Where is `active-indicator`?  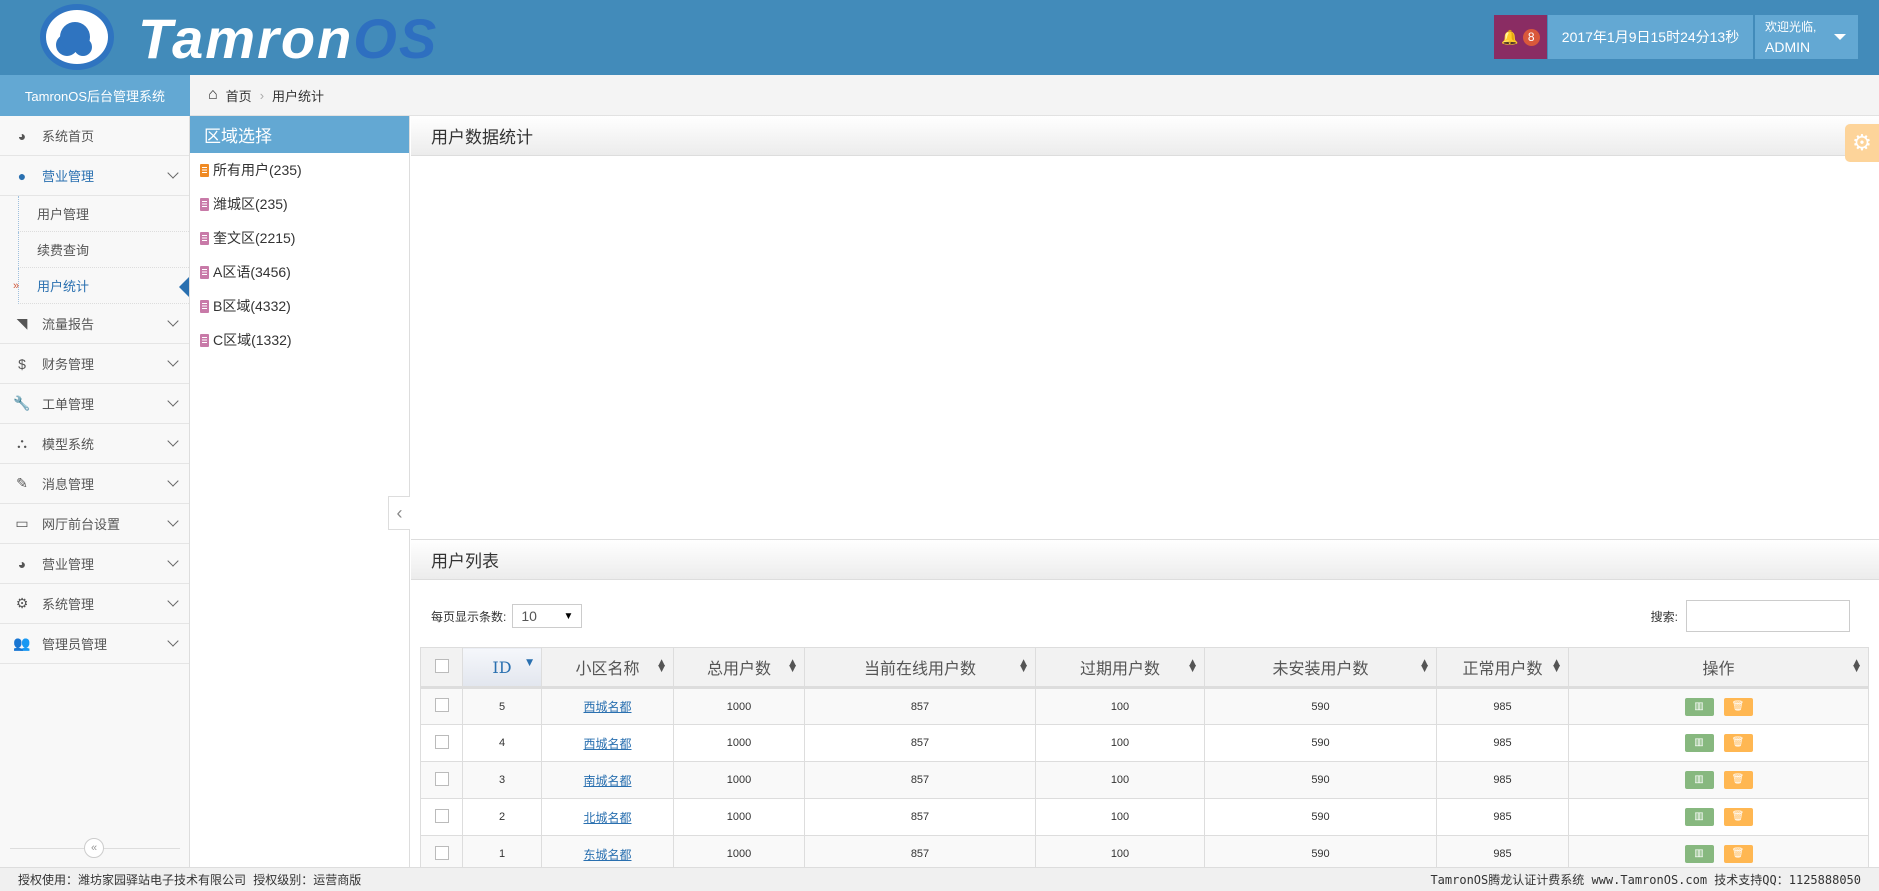 active-indicator is located at coordinates (184, 287).